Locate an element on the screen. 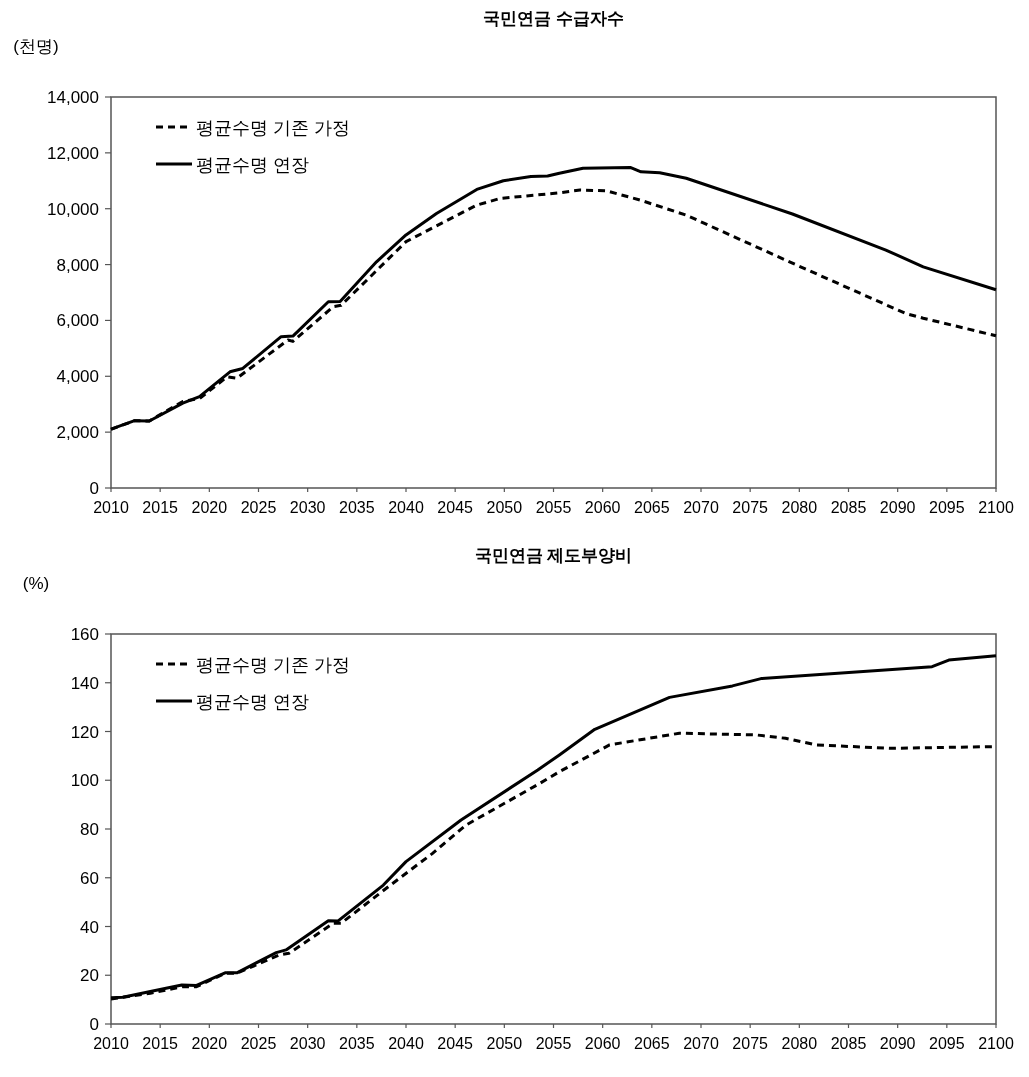  y-tick-label: 10,000 is located at coordinates (73, 209).